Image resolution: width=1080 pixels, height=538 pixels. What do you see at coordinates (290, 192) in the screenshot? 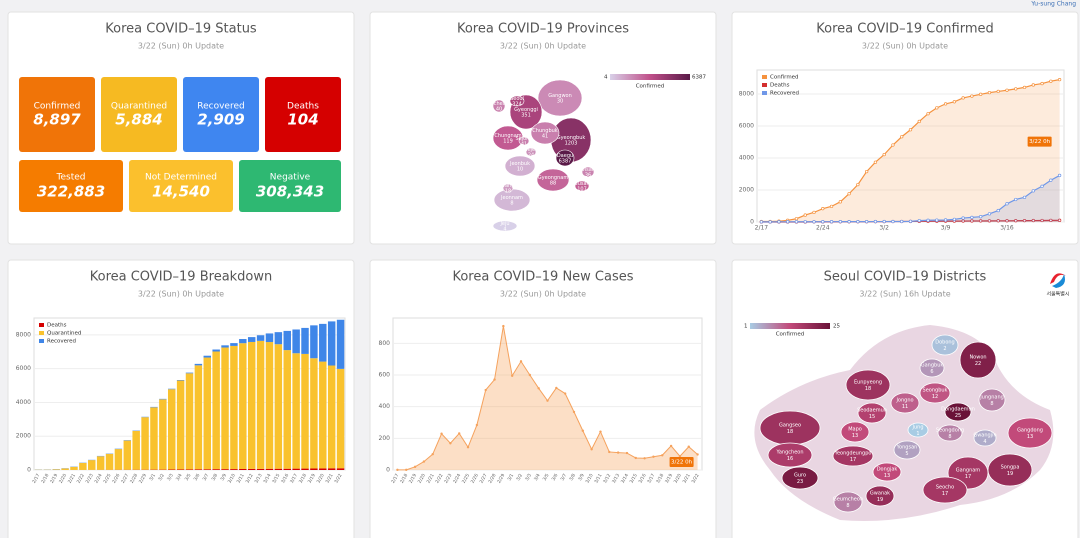
I see `stat-value: 308,343` at bounding box center [290, 192].